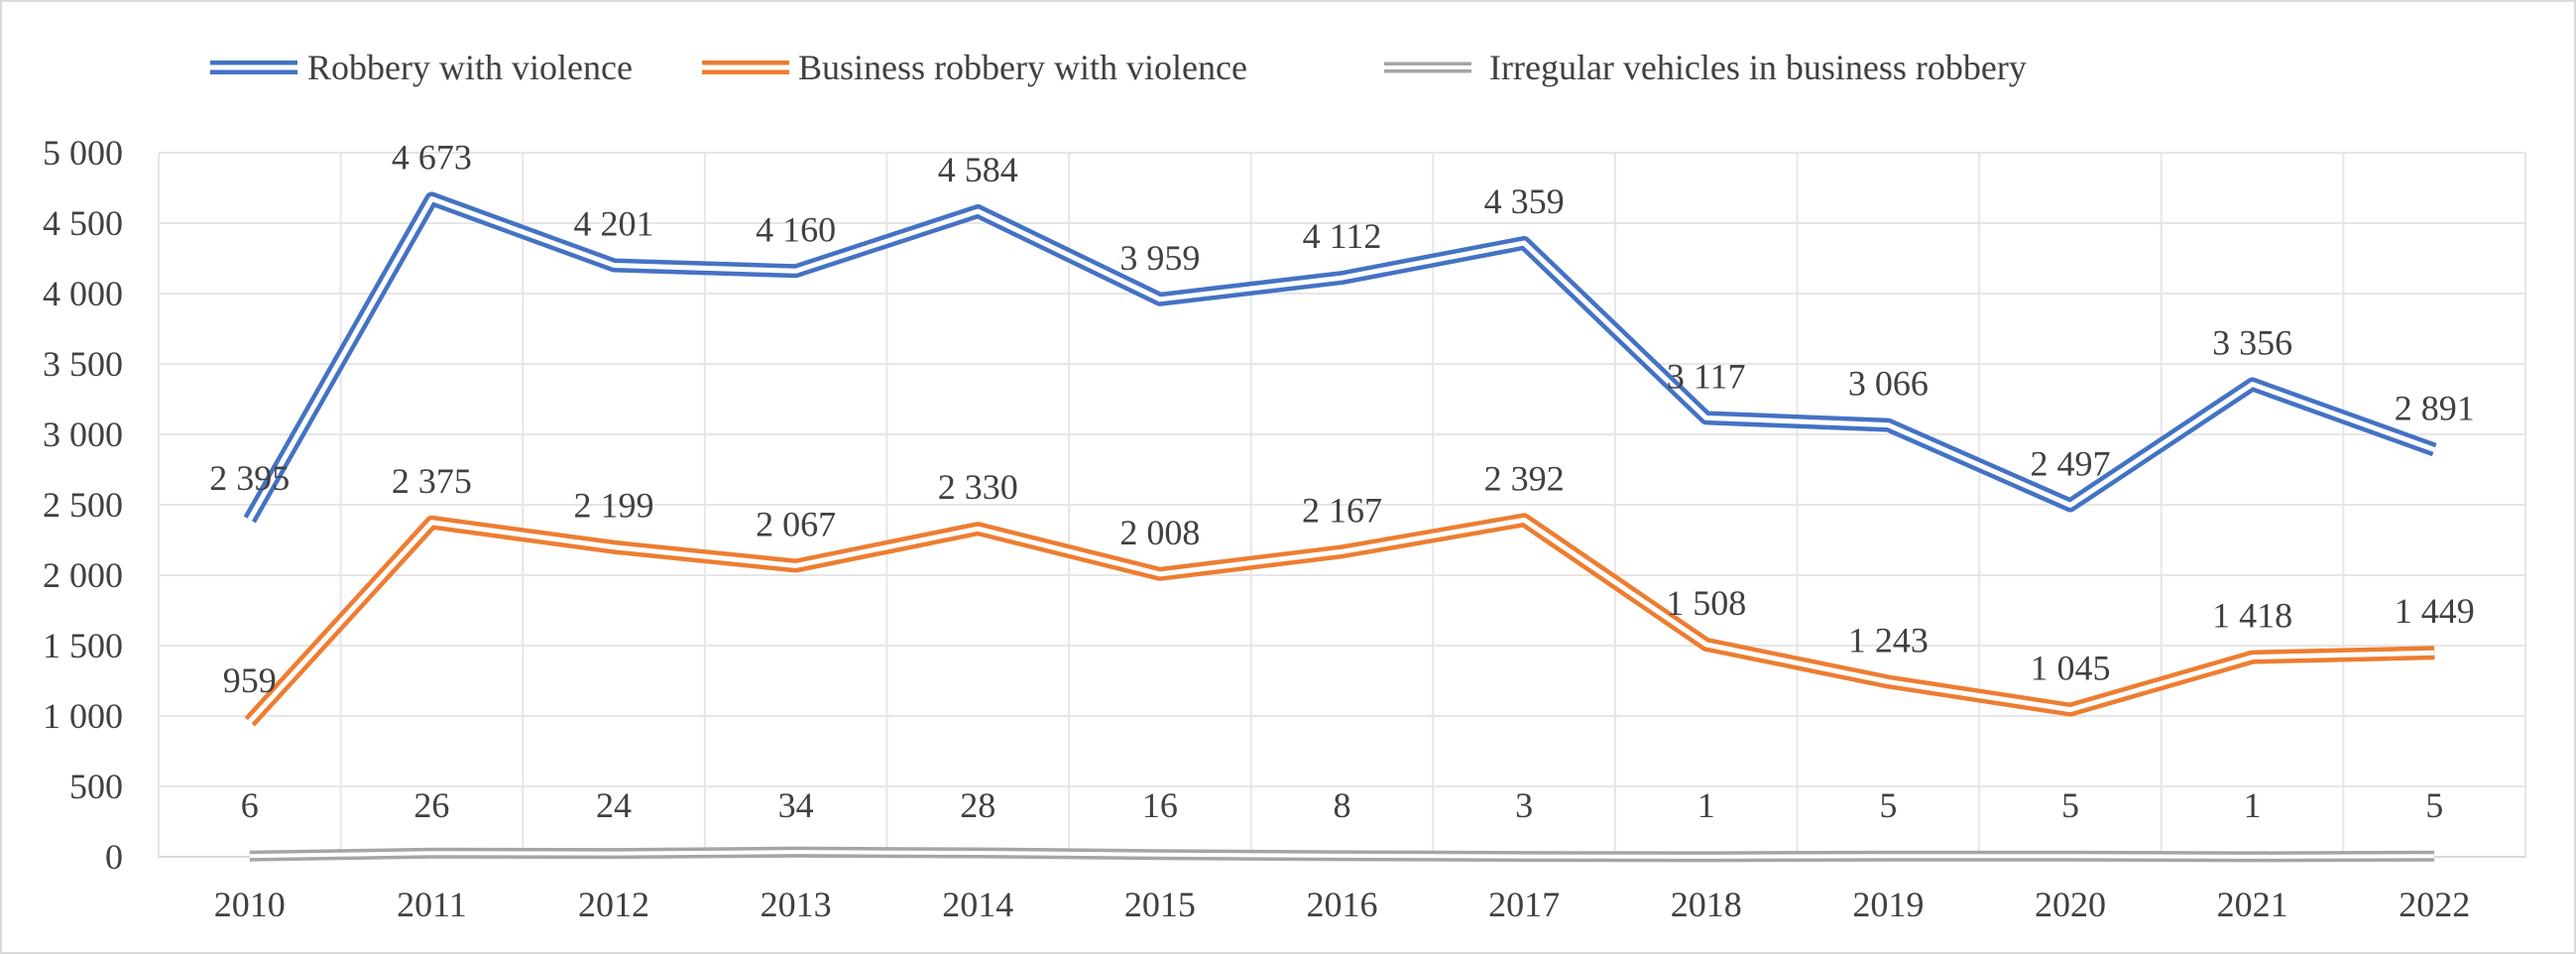 This screenshot has width=2576, height=956. I want to click on x-tick-label: 2018, so click(1707, 904).